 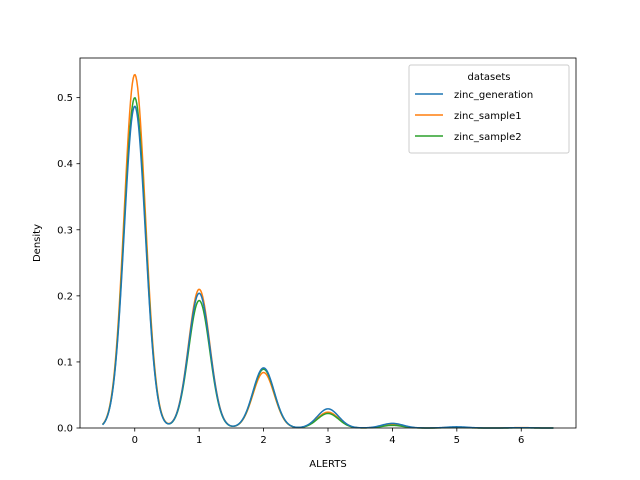 What do you see at coordinates (65, 164) in the screenshot?
I see `y-tick-label: 0.4` at bounding box center [65, 164].